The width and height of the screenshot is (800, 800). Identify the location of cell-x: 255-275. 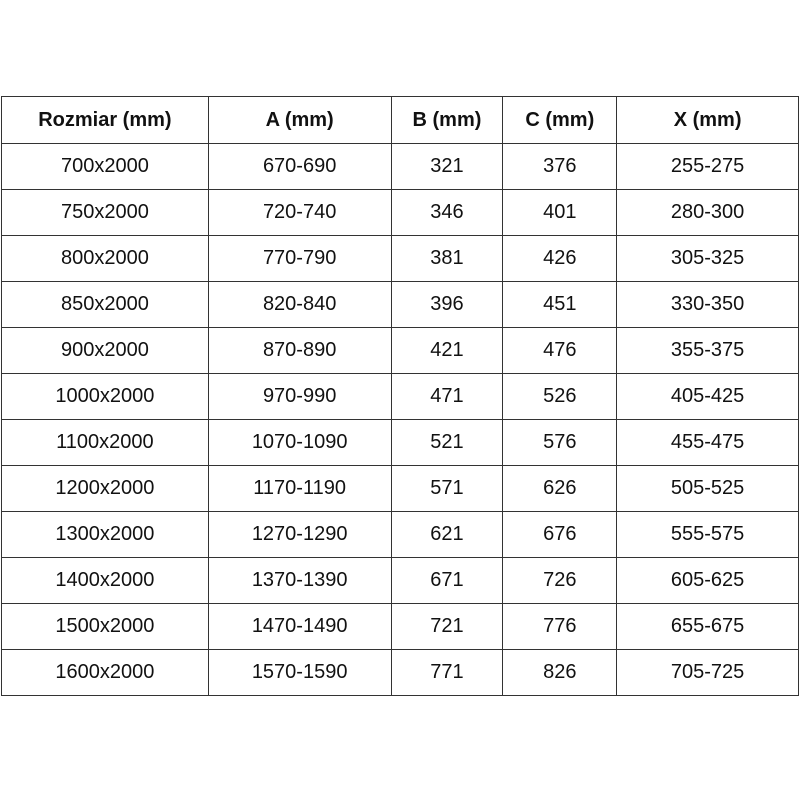
(707, 166).